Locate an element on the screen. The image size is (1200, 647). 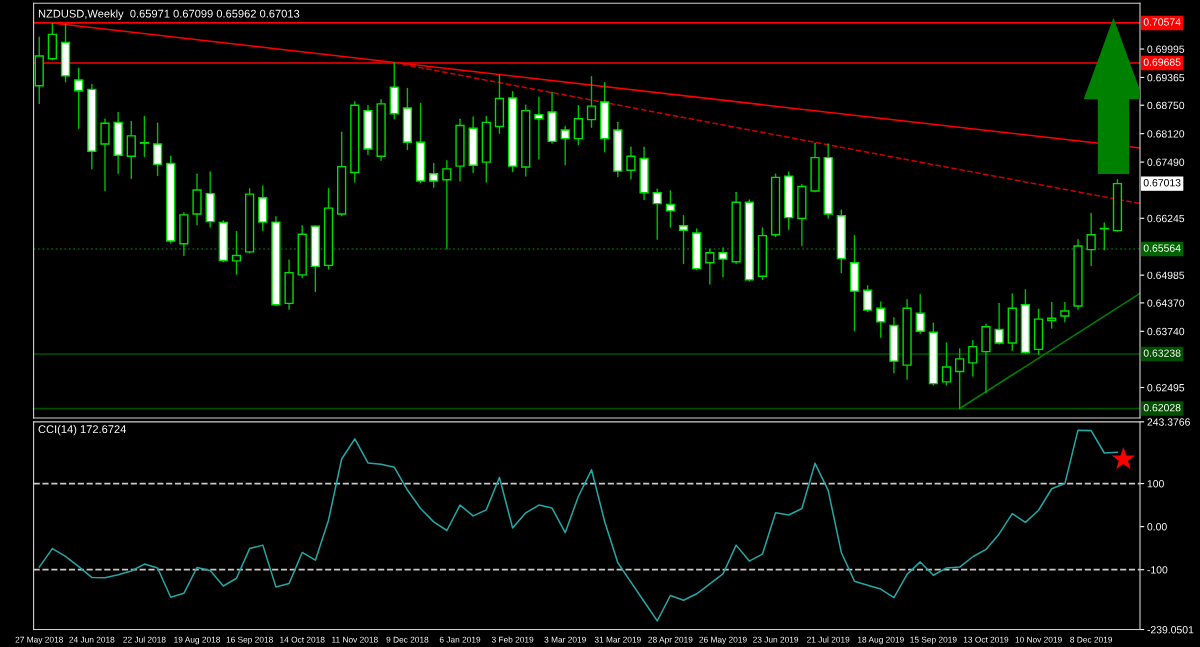
y-tick-label: 0.68750 is located at coordinates (1166, 105).